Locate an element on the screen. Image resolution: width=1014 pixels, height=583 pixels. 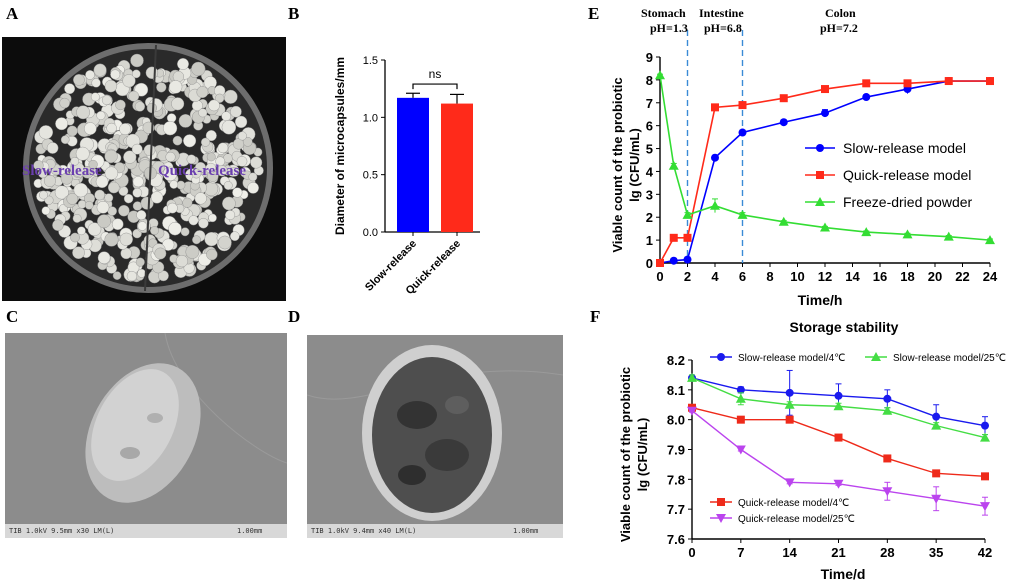
panel-letter-b: B is located at coordinates (294, 13).